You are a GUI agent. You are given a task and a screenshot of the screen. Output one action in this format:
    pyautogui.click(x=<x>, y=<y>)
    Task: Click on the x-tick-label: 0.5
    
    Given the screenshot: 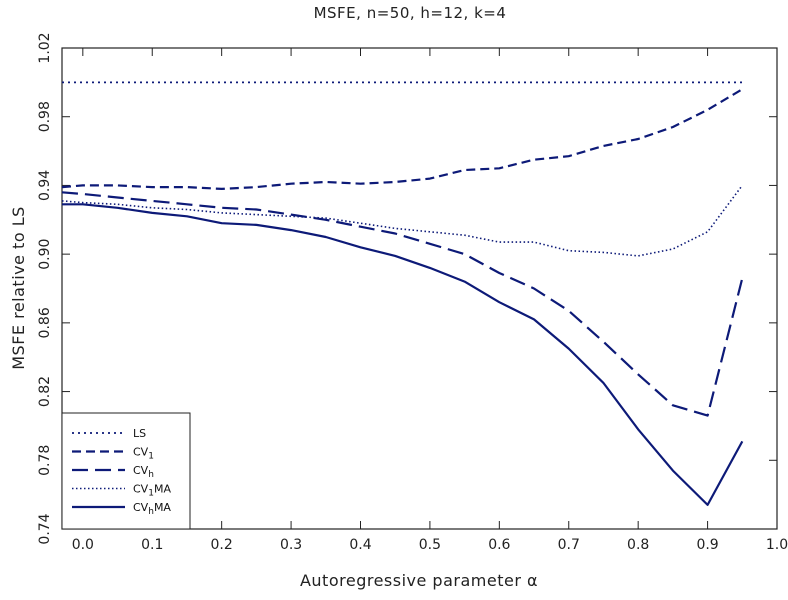 What is the action you would take?
    pyautogui.click(x=430, y=545)
    